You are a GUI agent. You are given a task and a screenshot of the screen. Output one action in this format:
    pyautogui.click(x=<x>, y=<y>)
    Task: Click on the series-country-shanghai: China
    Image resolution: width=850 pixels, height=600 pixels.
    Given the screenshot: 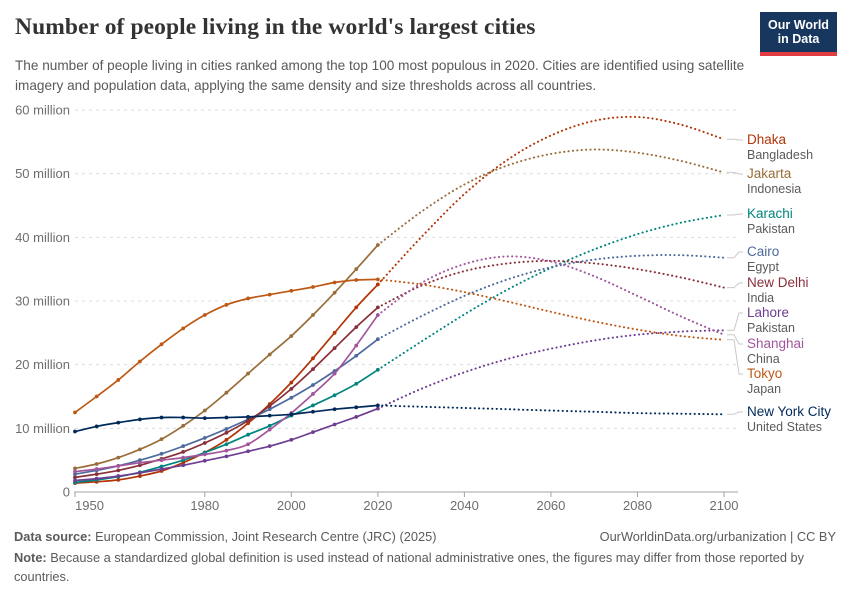 What is the action you would take?
    pyautogui.click(x=763, y=359)
    